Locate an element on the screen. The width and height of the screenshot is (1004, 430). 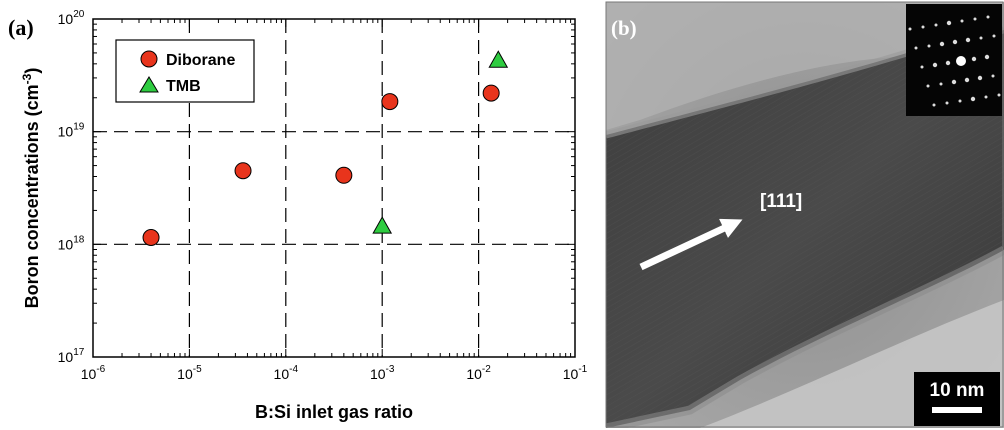
y-tick-label: 1017 is located at coordinates (71, 356).